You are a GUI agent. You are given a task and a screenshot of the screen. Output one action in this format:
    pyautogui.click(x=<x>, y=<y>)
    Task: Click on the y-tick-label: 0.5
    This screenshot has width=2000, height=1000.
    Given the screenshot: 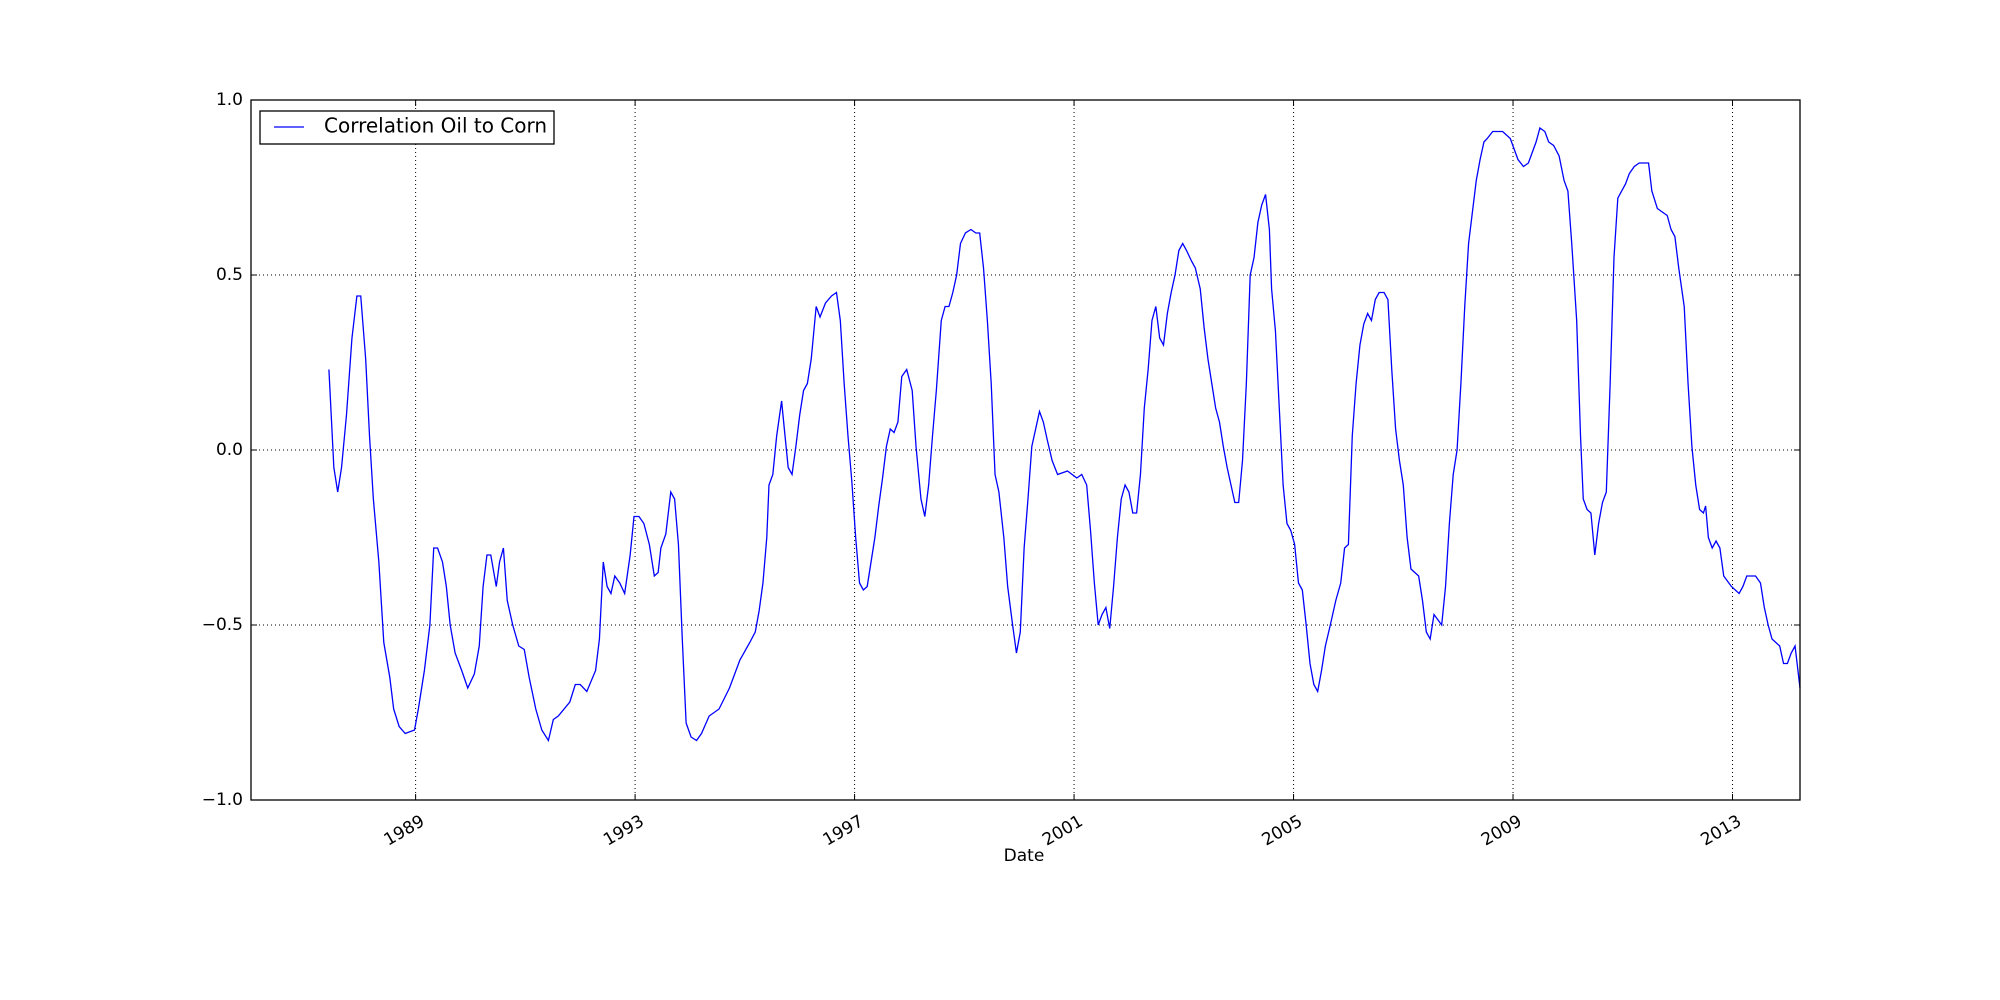 What is the action you would take?
    pyautogui.click(x=229, y=275)
    